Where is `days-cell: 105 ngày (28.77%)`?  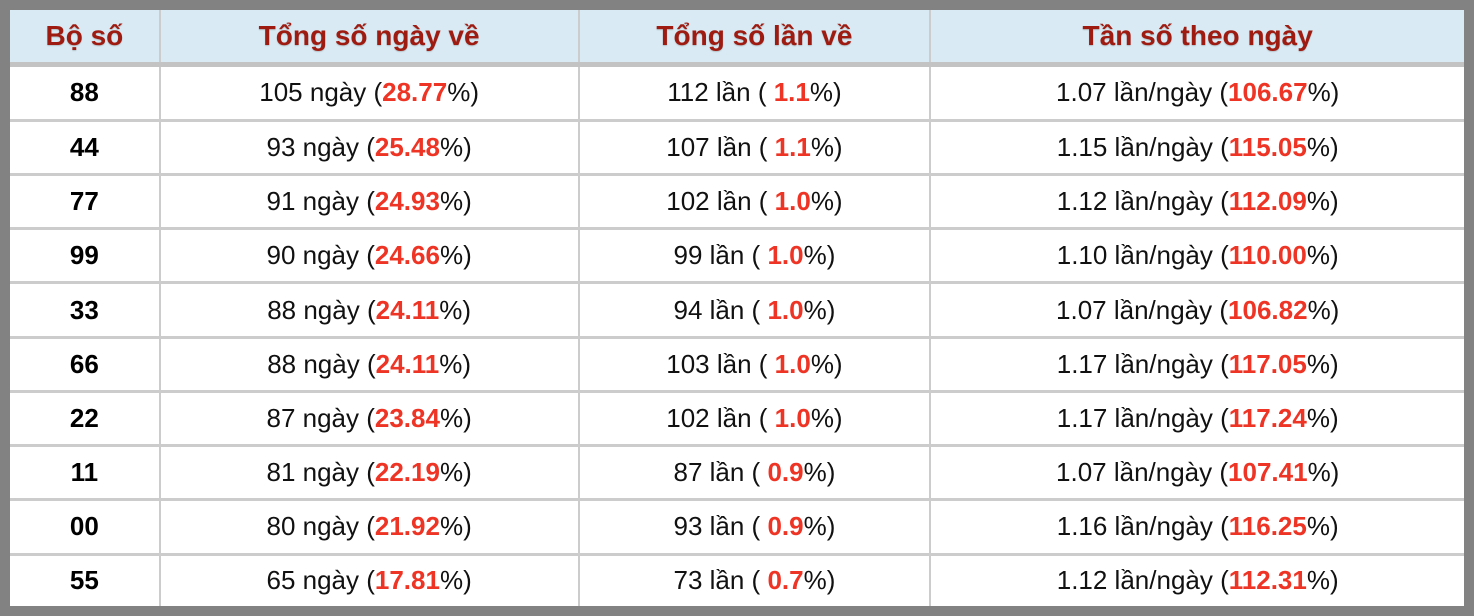
days-cell: 105 ngày (28.77%) is located at coordinates (369, 93).